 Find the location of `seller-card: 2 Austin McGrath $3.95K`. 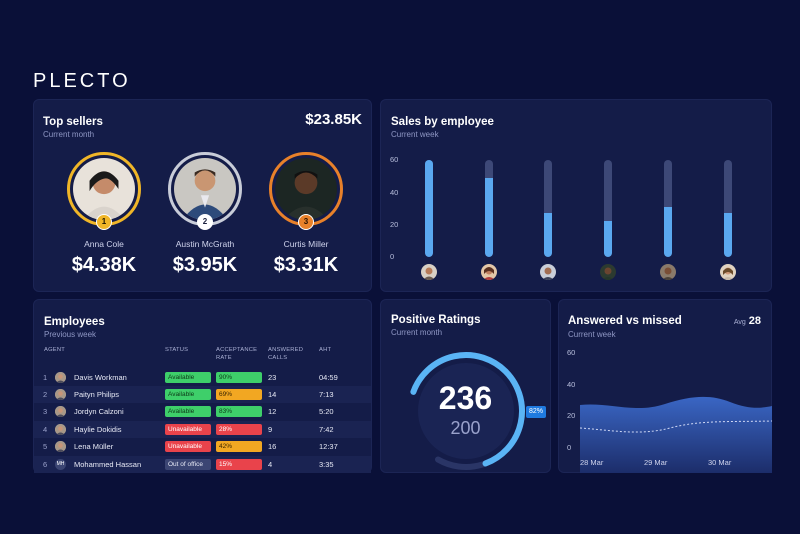

seller-card: 2 Austin McGrath $3.95K is located at coordinates (205, 214).